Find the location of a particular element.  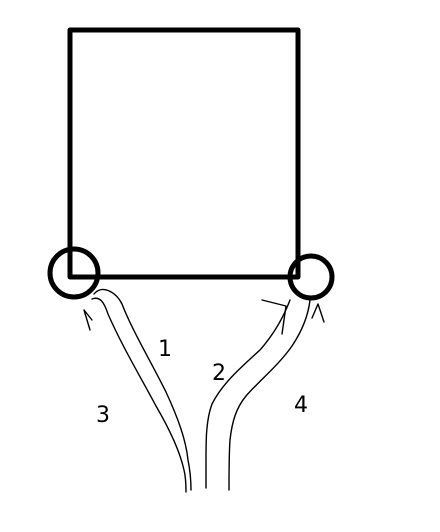

path-label-2: 2 is located at coordinates (219, 373).